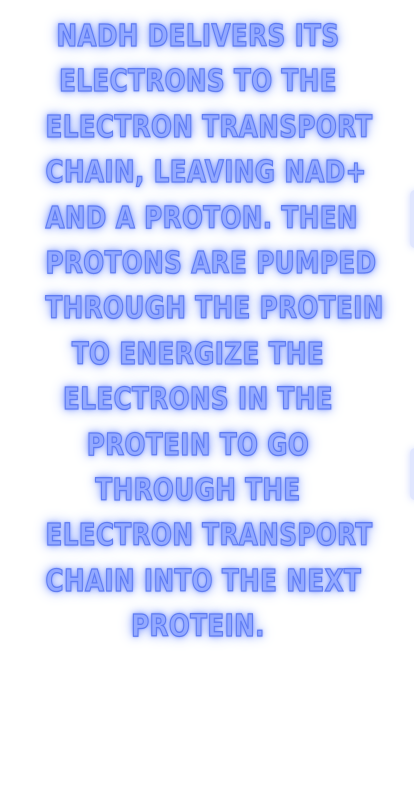 Image resolution: width=414 pixels, height=786 pixels. I want to click on caption-line: TO ENERGIZE THE, so click(198, 354).